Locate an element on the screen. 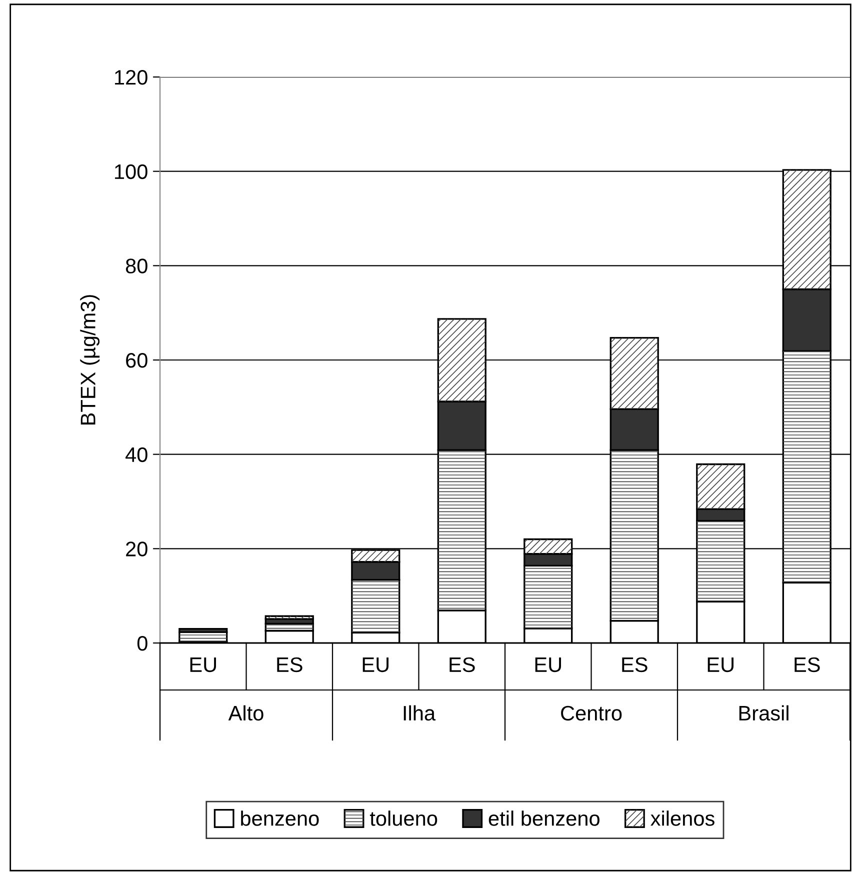 The width and height of the screenshot is (861, 875). legend-label: benzeno is located at coordinates (280, 818).